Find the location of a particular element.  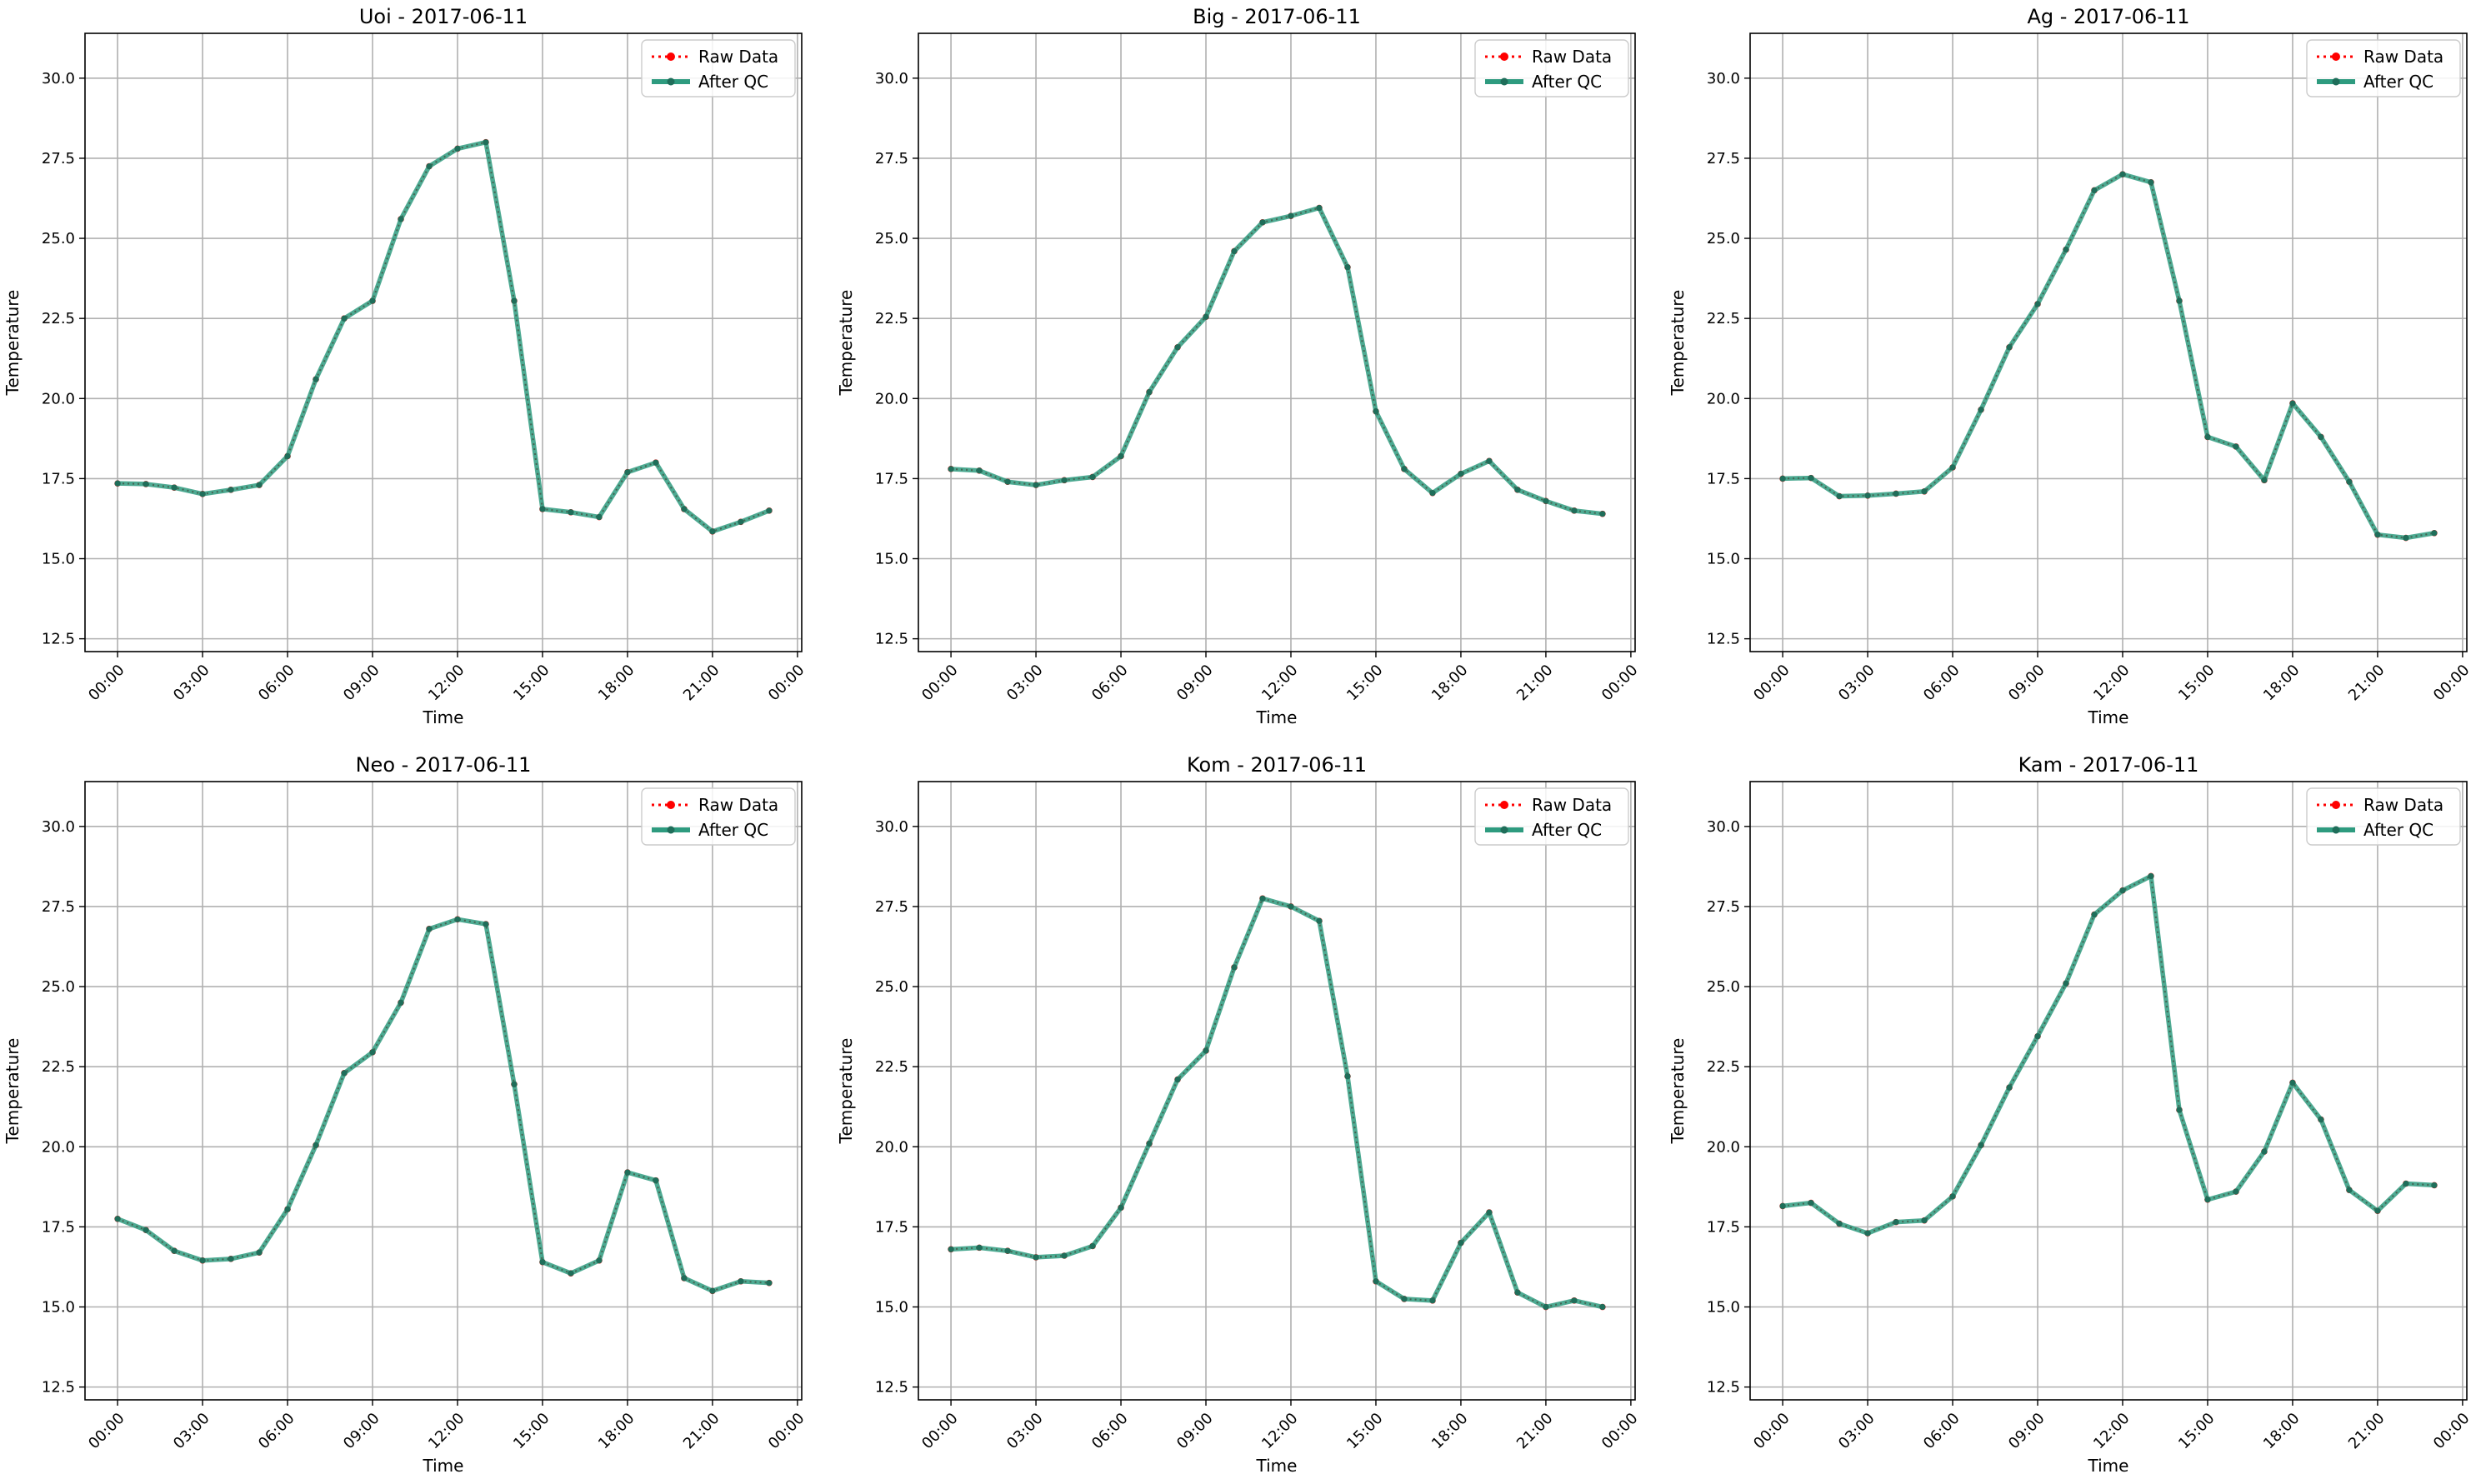

axes-frame is located at coordinates (1277, 1091).